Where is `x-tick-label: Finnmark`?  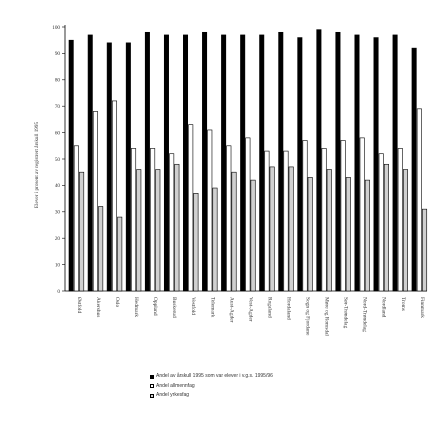
x-tick-label: Finnmark is located at coordinates (422, 307).